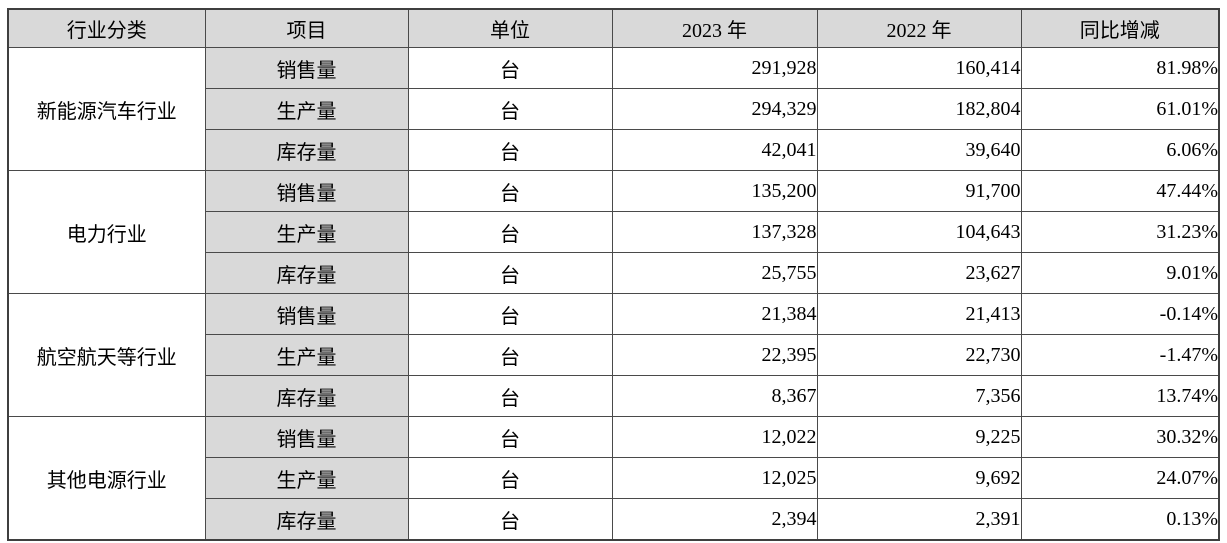 This screenshot has height=543, width=1227. I want to click on yoy-cell: 31.23%, so click(1120, 232).